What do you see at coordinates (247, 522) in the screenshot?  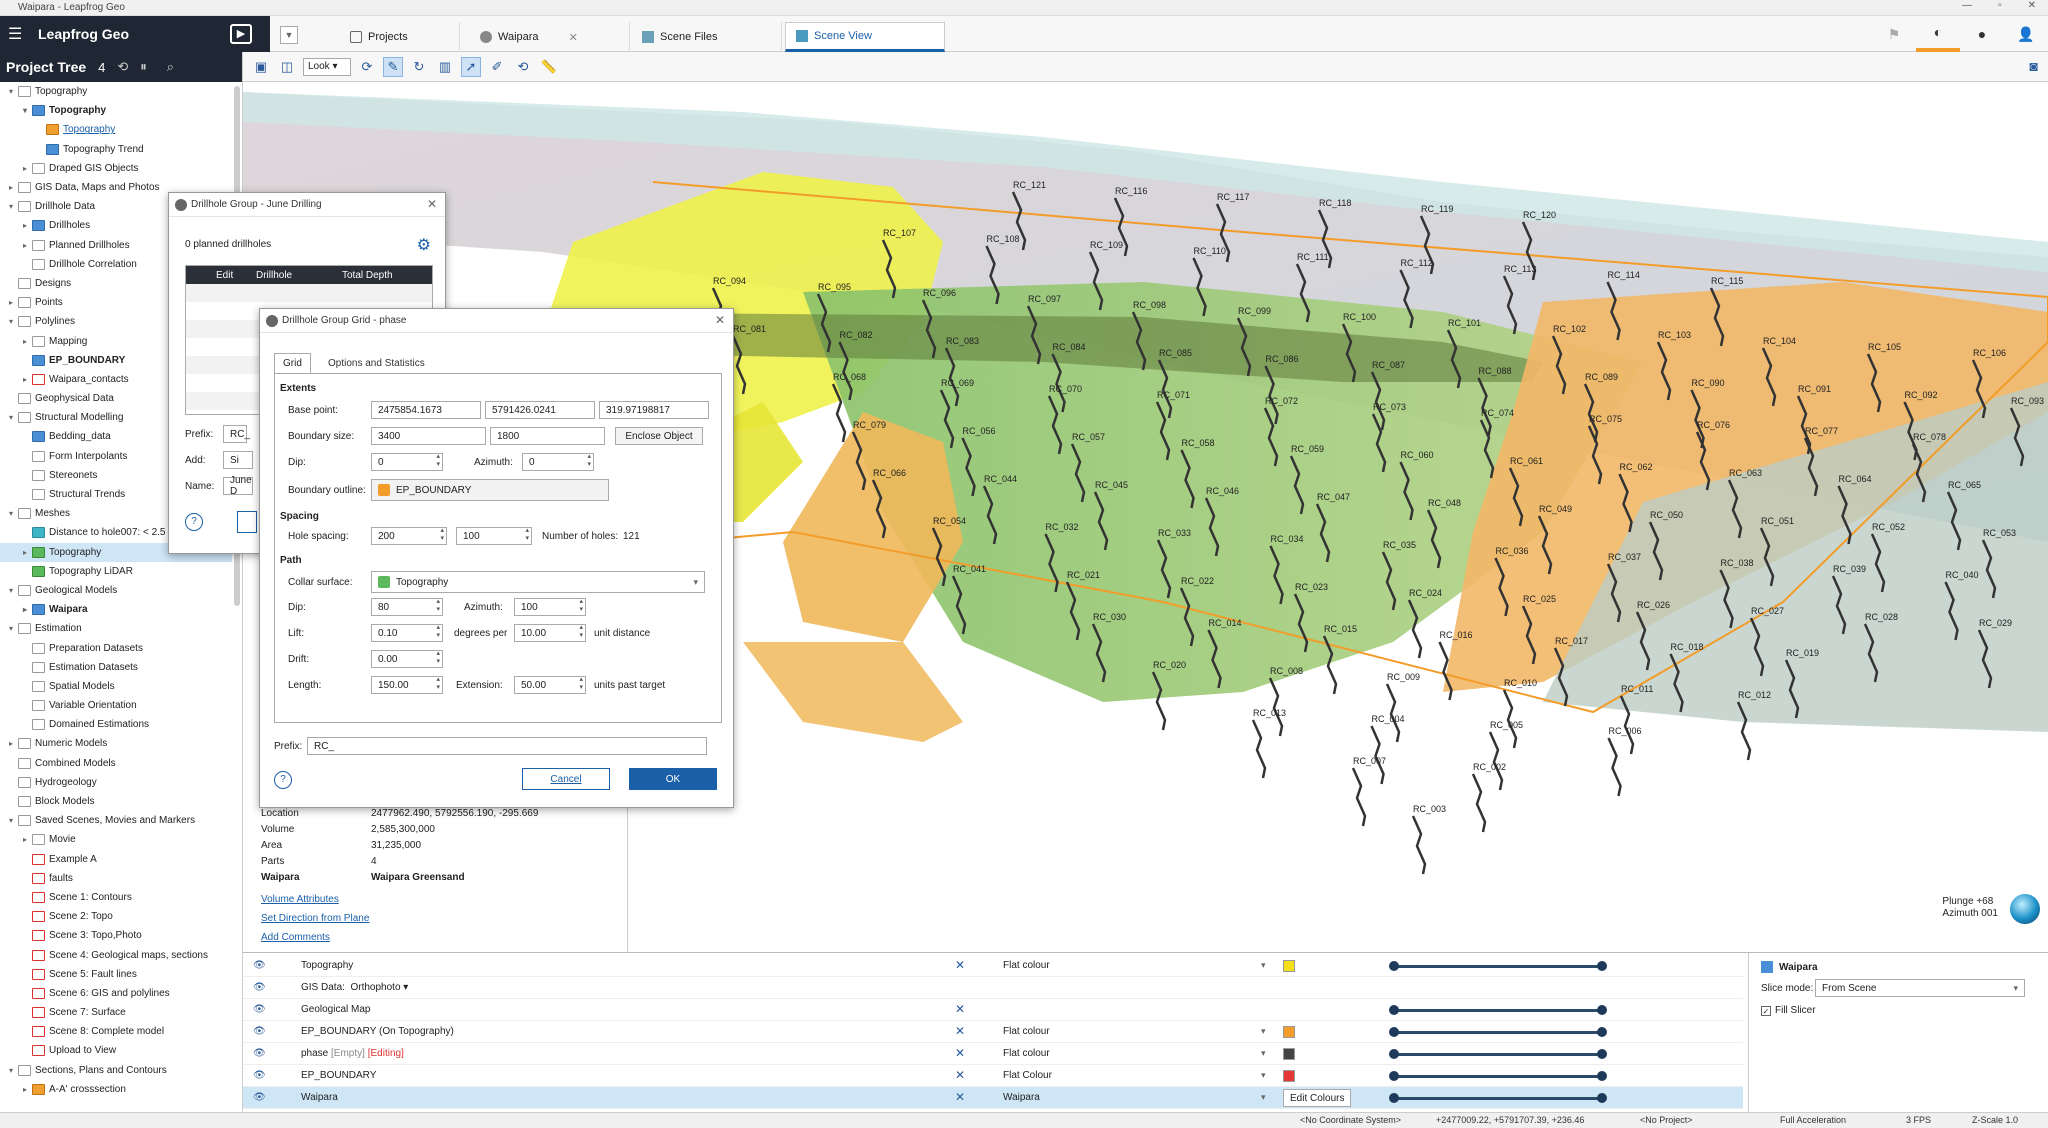 I see `partial-button` at bounding box center [247, 522].